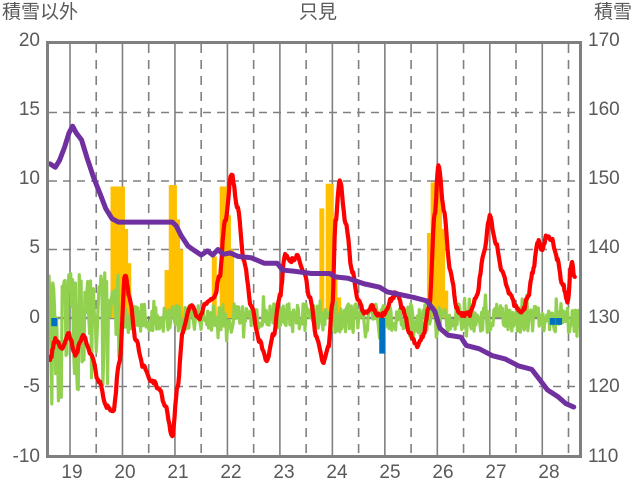 The image size is (636, 501). What do you see at coordinates (31, 386) in the screenshot?
I see `y-axis-tick-label: -5` at bounding box center [31, 386].